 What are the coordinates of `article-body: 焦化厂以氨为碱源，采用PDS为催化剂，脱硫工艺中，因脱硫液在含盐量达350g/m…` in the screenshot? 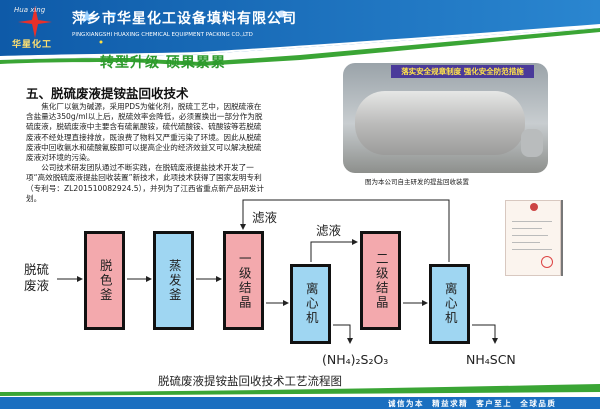 It's located at (146, 153).